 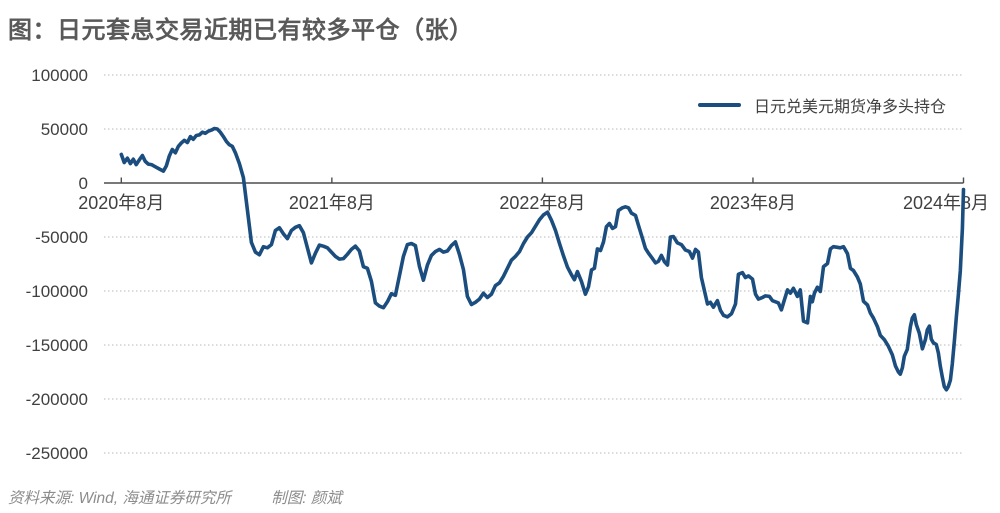 What do you see at coordinates (753, 203) in the screenshot?
I see `x-tick-label: 2023年8月` at bounding box center [753, 203].